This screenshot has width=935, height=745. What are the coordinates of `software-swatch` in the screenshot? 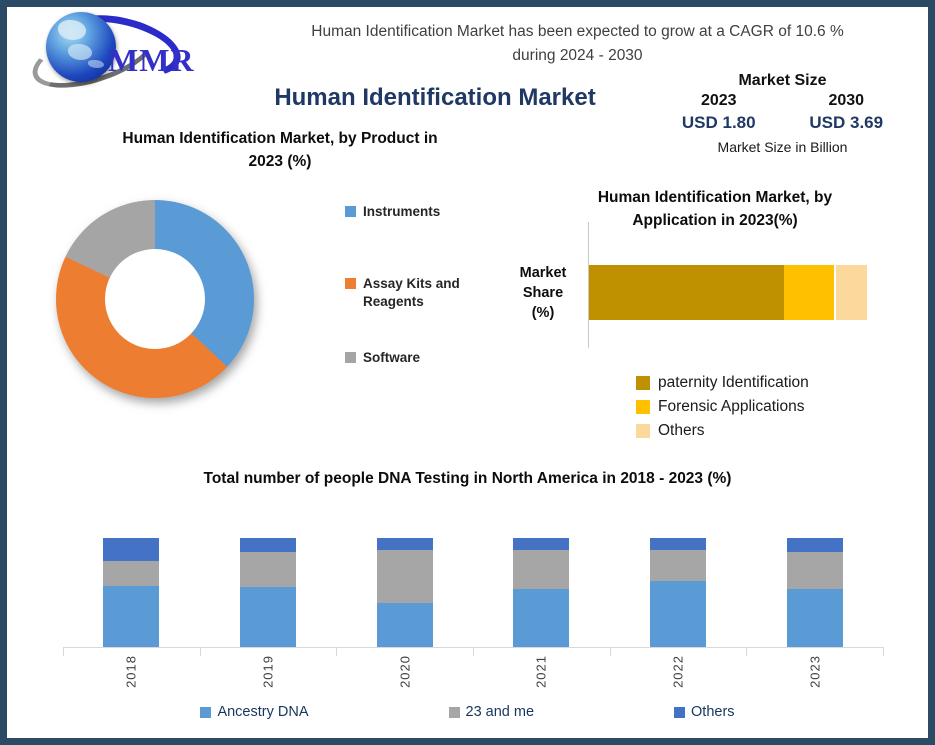 It's located at (350, 357).